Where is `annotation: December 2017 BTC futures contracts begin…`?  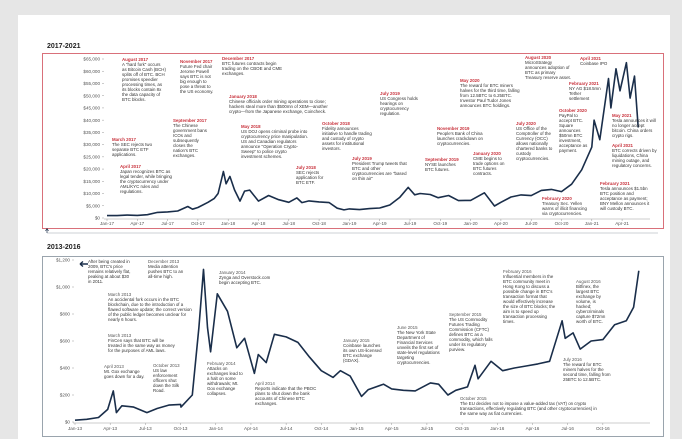 annotation: December 2017 BTC futures contracts begin… is located at coordinates (254, 66).